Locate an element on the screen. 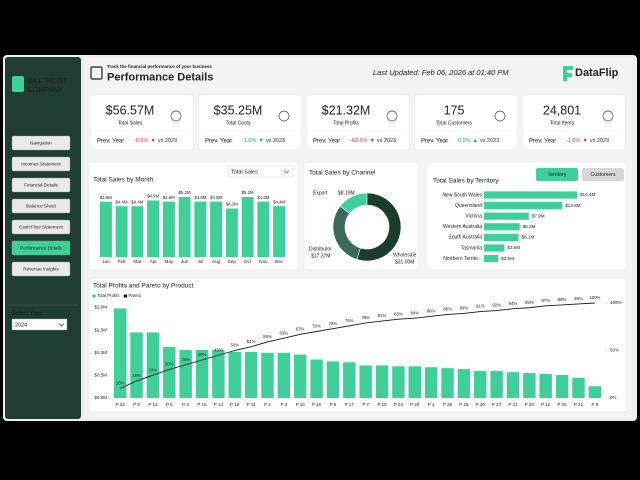  line-value-label: 10% is located at coordinates (120, 383).